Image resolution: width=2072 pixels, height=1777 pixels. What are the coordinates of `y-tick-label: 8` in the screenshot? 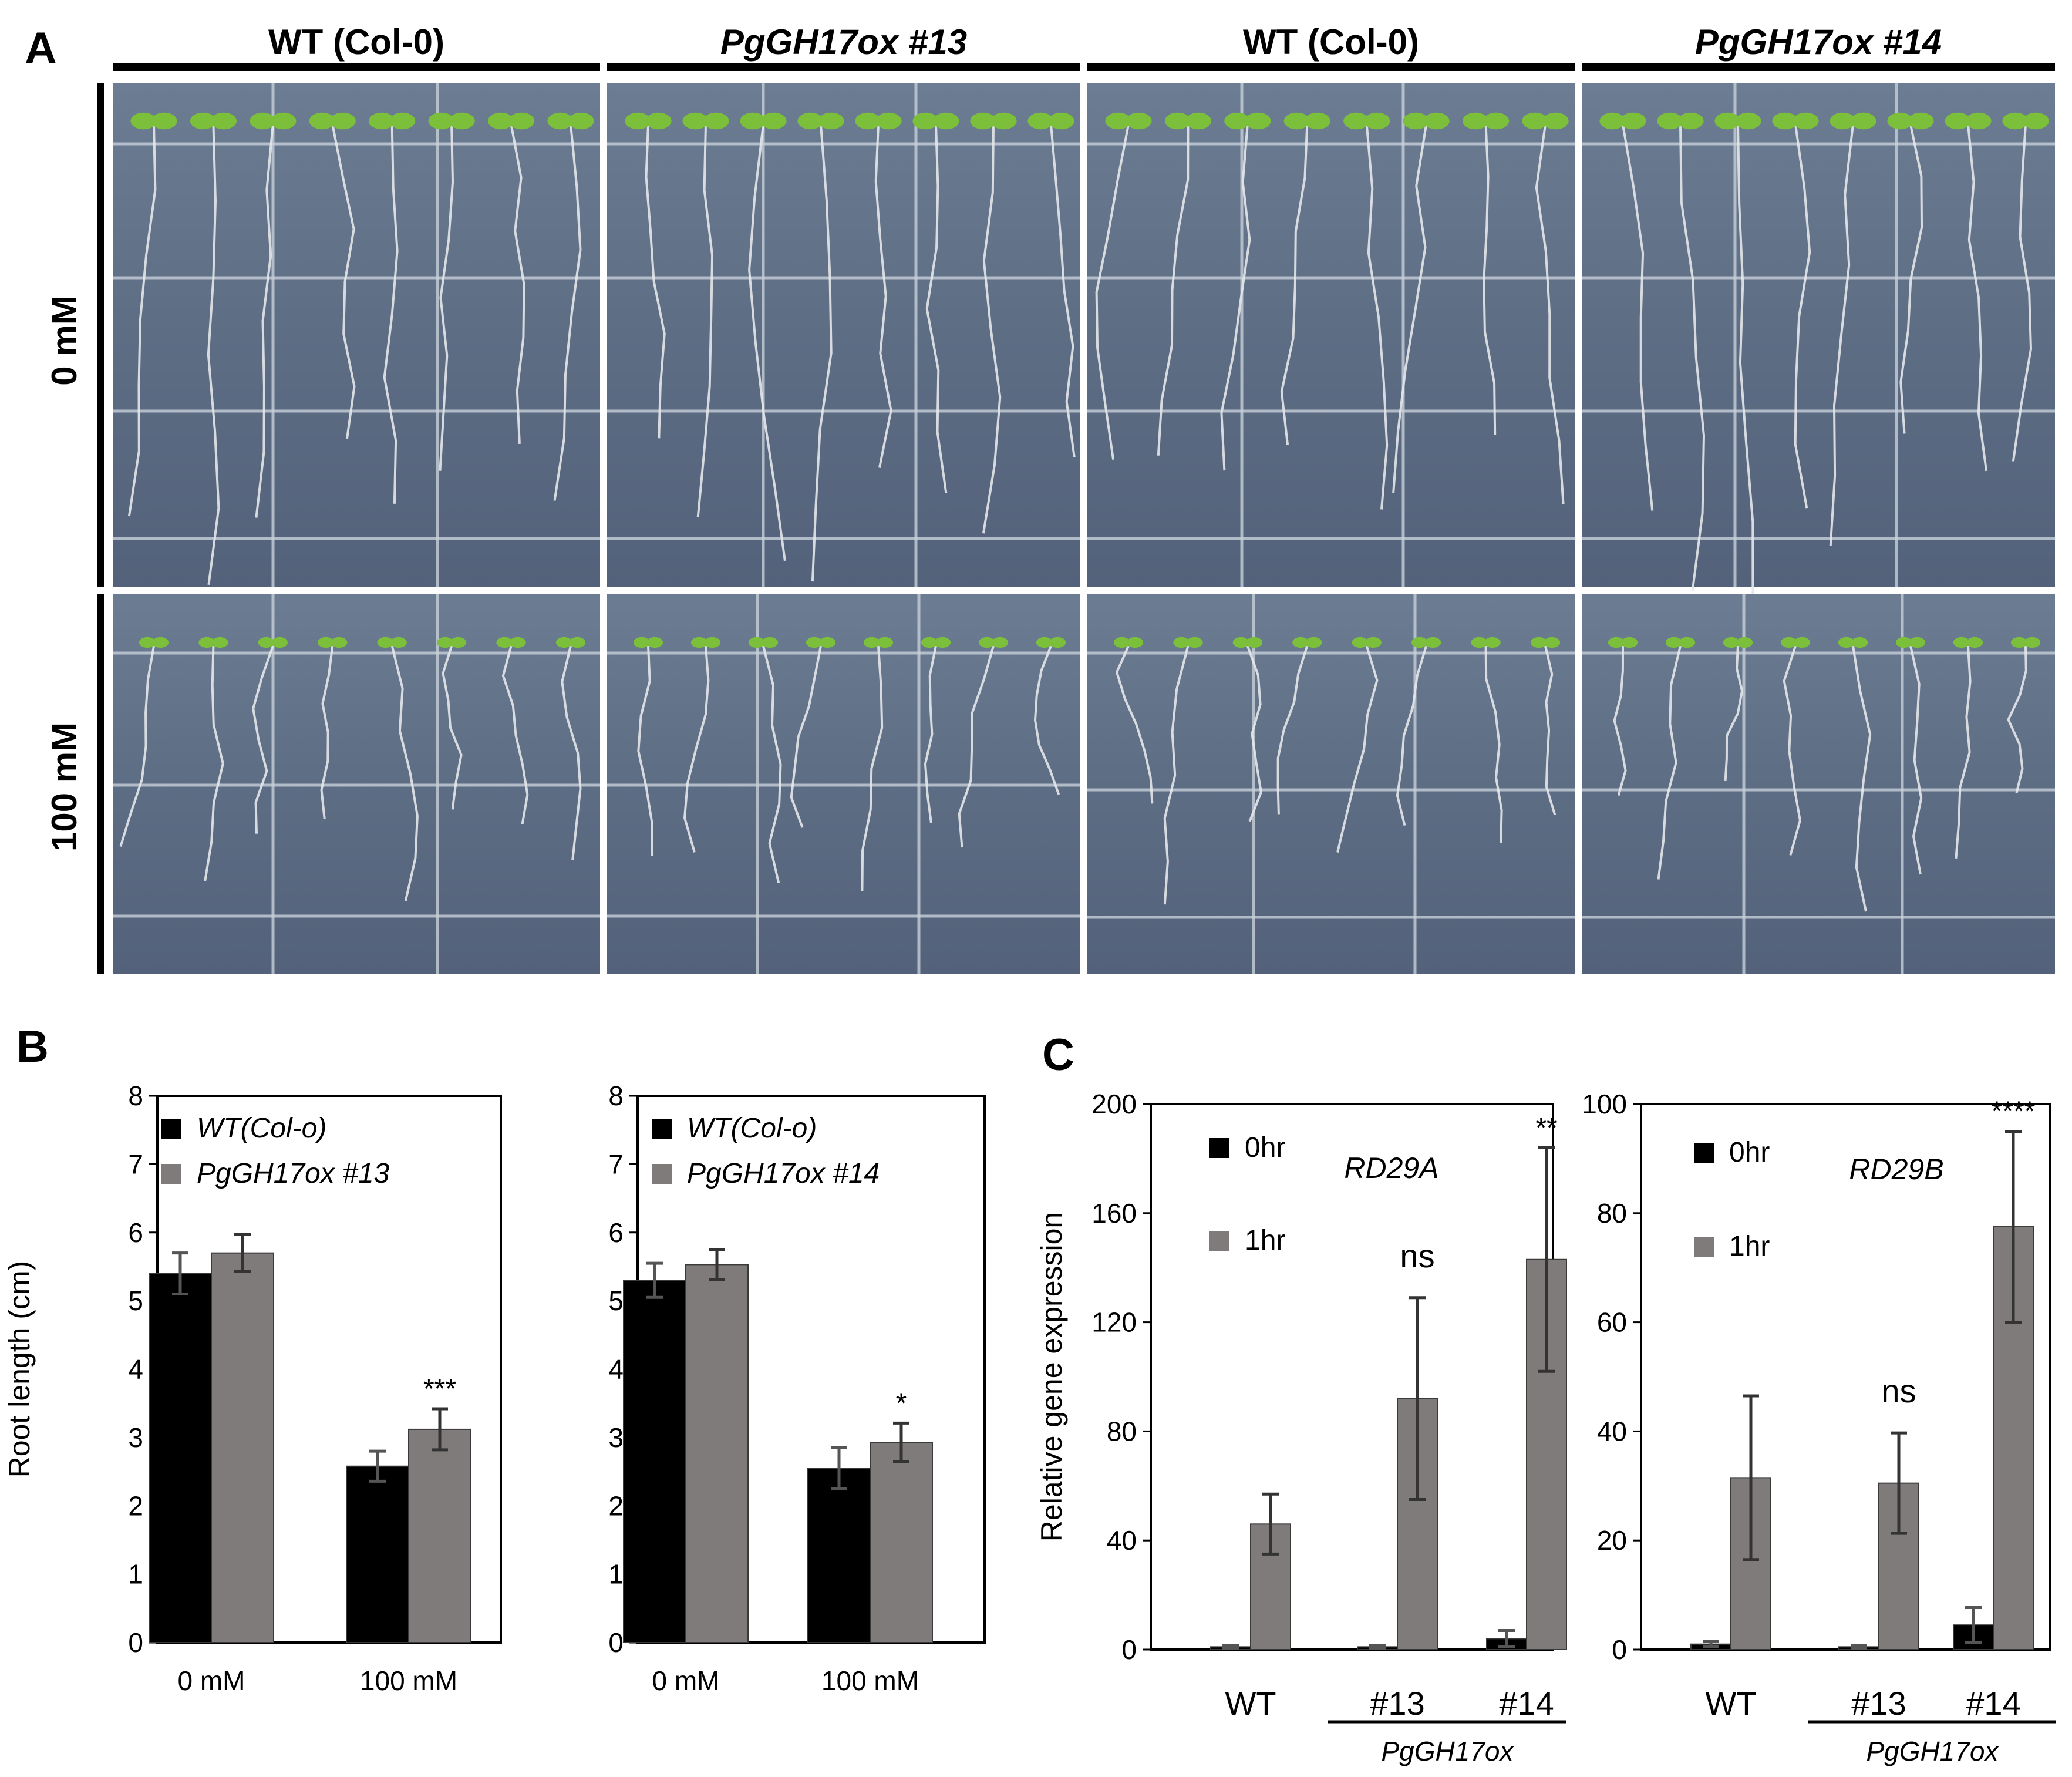 It's located at (616, 1096).